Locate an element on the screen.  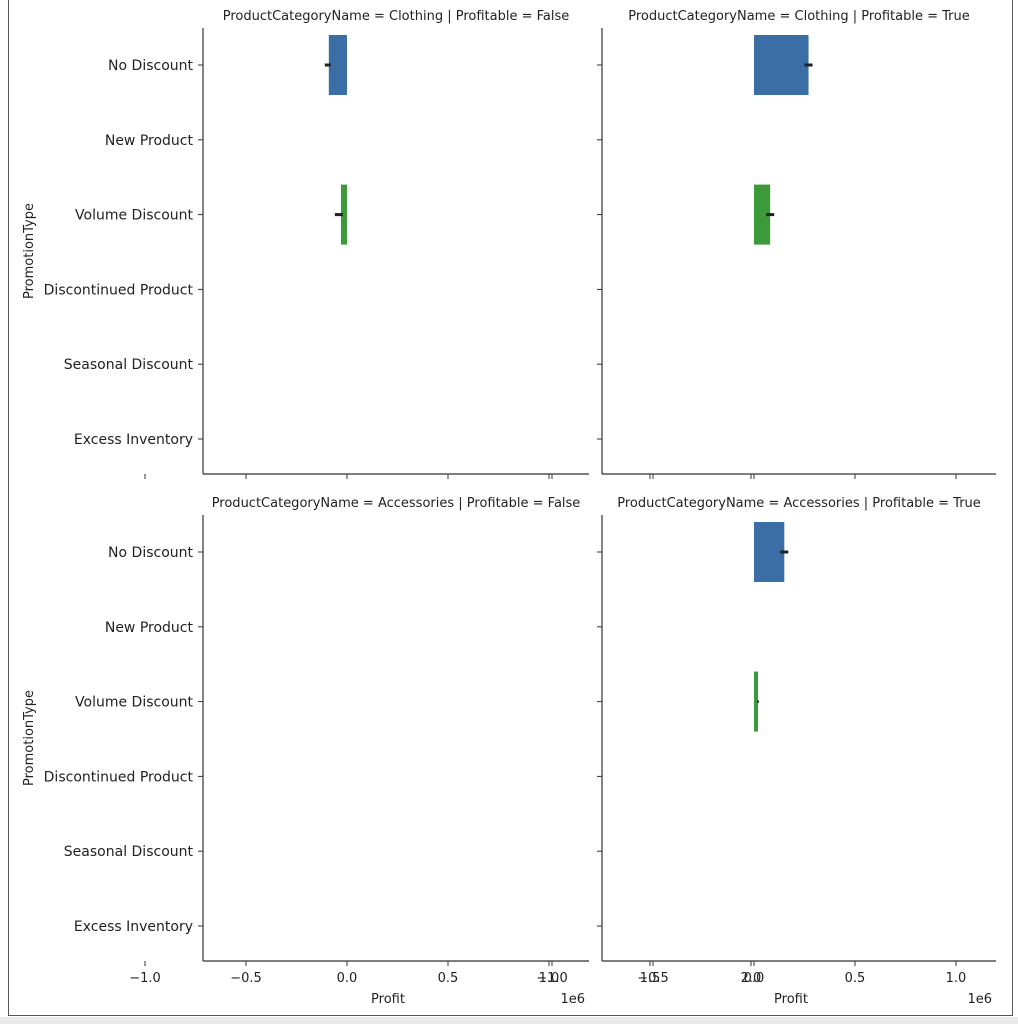
x-tick-label: 1.5 is located at coordinates (650, 978).